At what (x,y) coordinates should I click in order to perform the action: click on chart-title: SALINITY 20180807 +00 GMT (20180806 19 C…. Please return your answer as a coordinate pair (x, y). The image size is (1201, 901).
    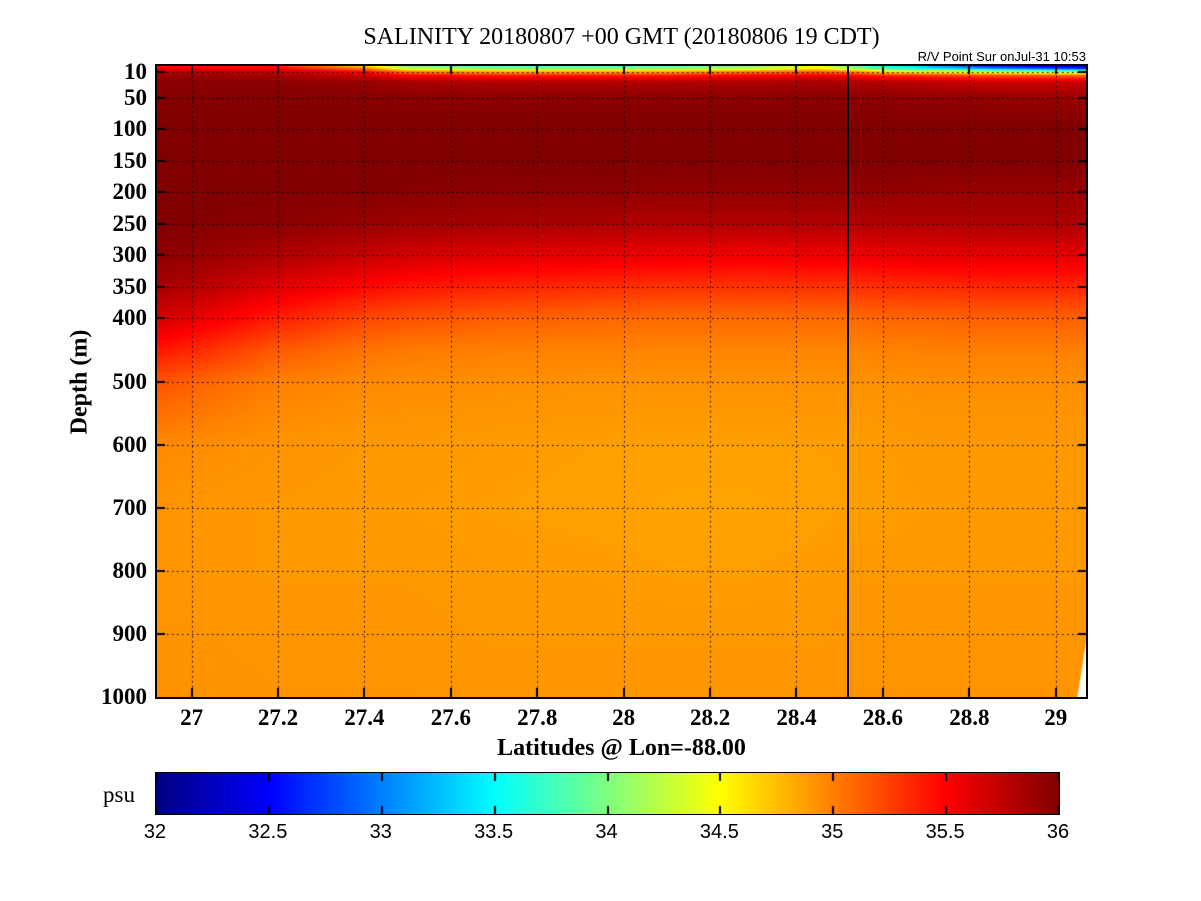
    Looking at the image, I should click on (621, 37).